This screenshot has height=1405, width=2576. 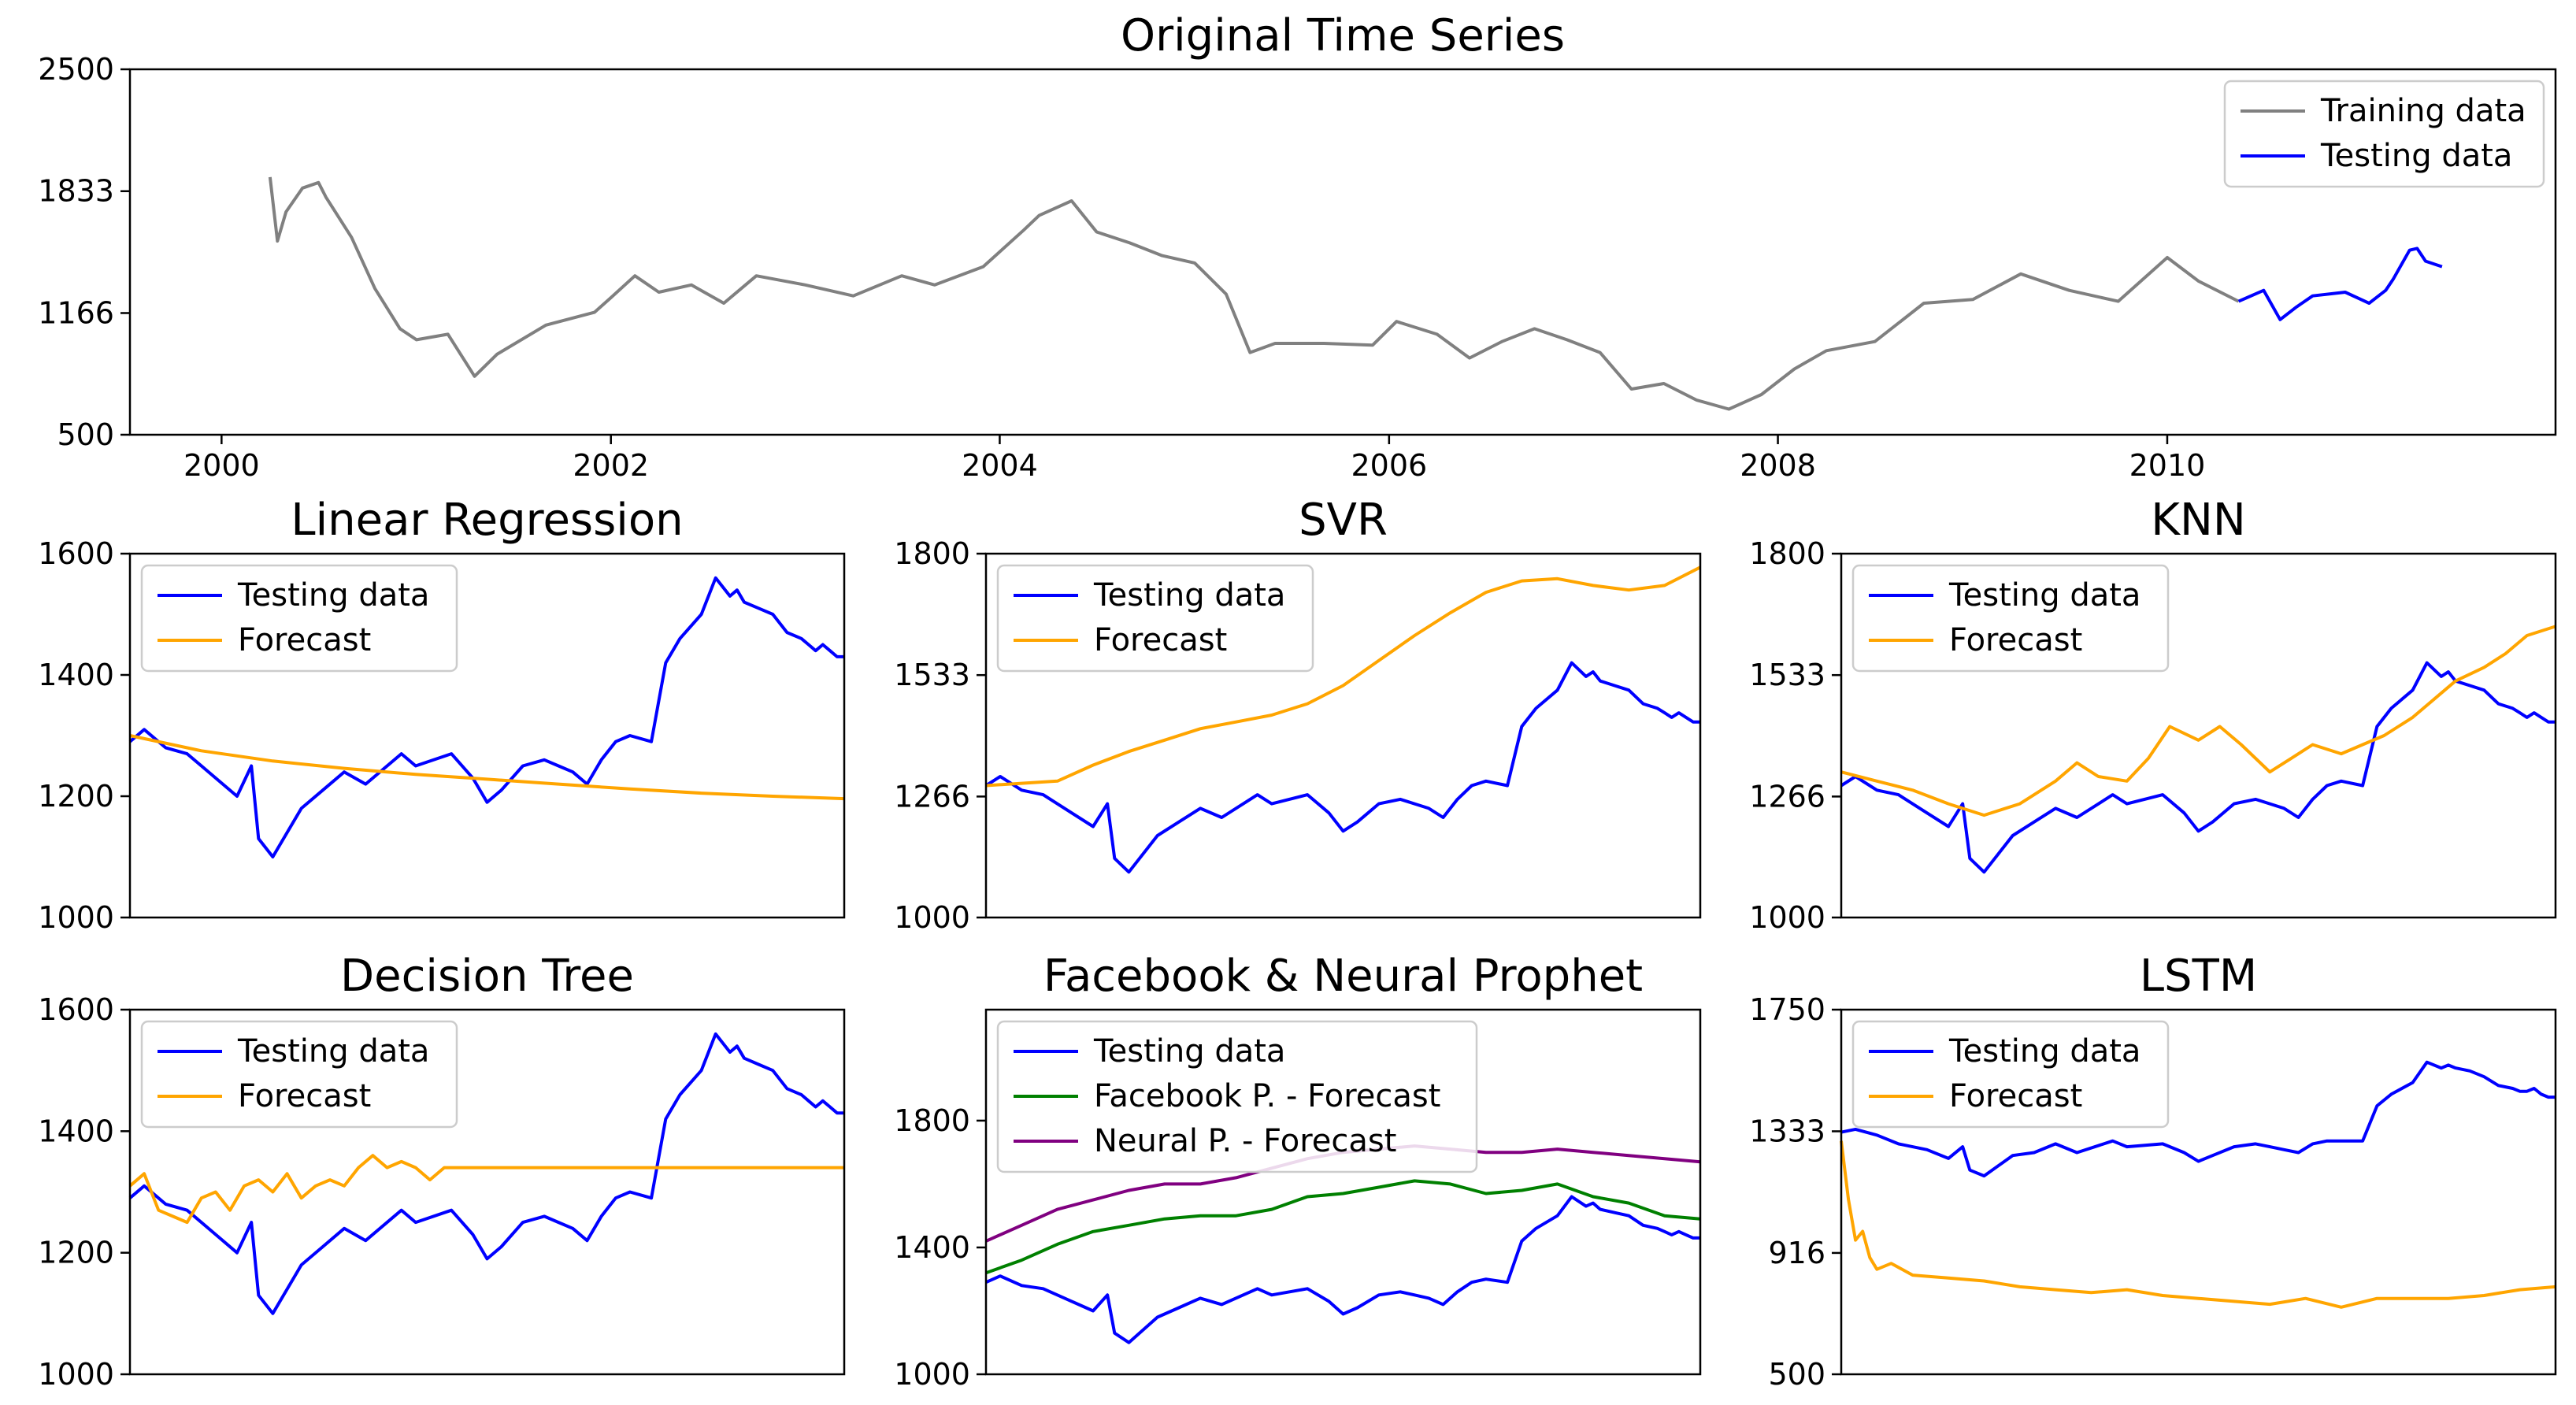 I want to click on y-tick-label: 916, so click(x=1796, y=1253).